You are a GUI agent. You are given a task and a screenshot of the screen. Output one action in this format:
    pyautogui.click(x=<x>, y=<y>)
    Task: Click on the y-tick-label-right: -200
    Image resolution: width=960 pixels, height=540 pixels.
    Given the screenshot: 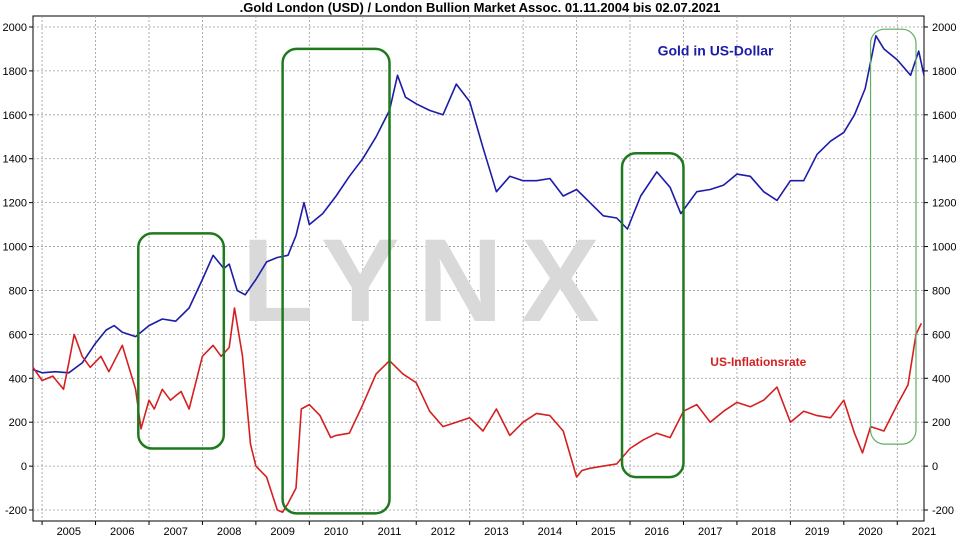 What is the action you would take?
    pyautogui.click(x=943, y=511)
    